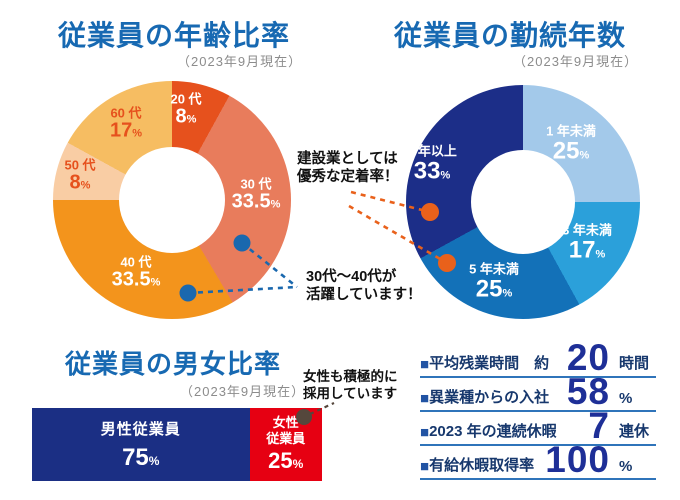 The image size is (680, 500). I want to click on age-segment-label-60s: 60 代 17%, so click(126, 123).